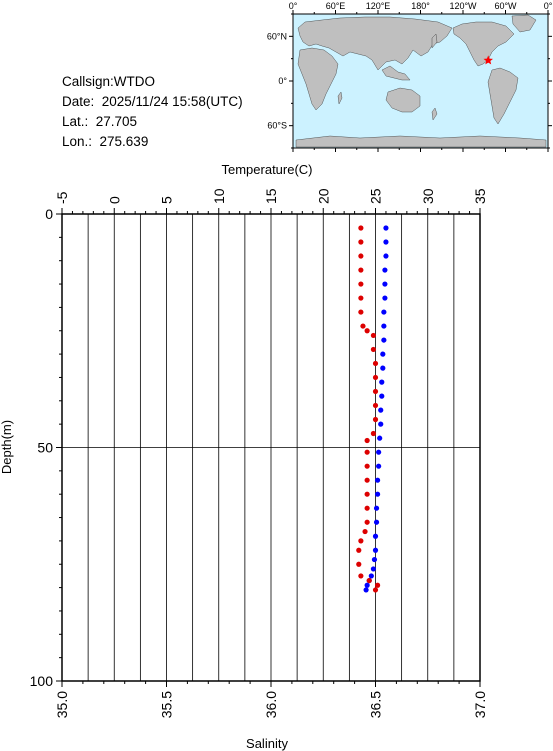  I want to click on salinity-series, so click(368, 409).